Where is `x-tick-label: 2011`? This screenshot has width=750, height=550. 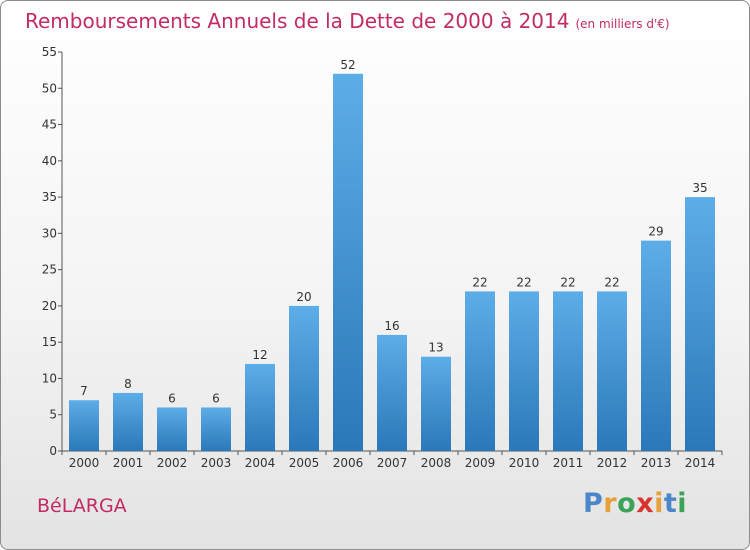
x-tick-label: 2011 is located at coordinates (568, 463).